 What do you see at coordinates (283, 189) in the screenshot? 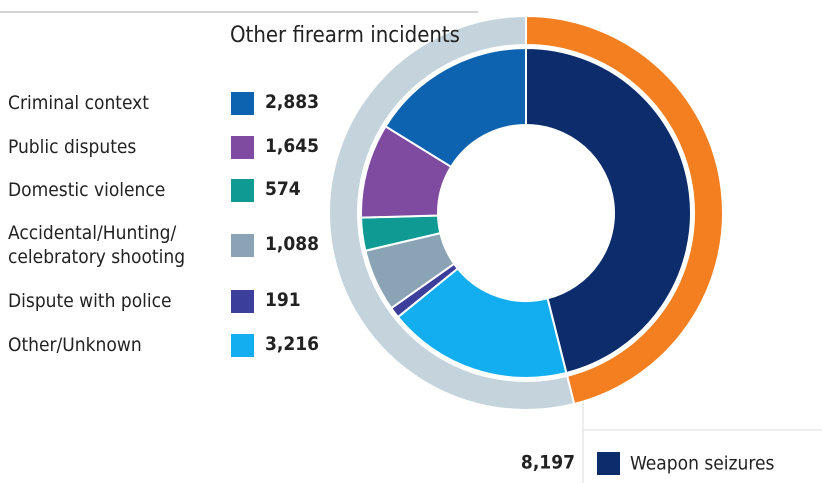
I see `value-label: 574` at bounding box center [283, 189].